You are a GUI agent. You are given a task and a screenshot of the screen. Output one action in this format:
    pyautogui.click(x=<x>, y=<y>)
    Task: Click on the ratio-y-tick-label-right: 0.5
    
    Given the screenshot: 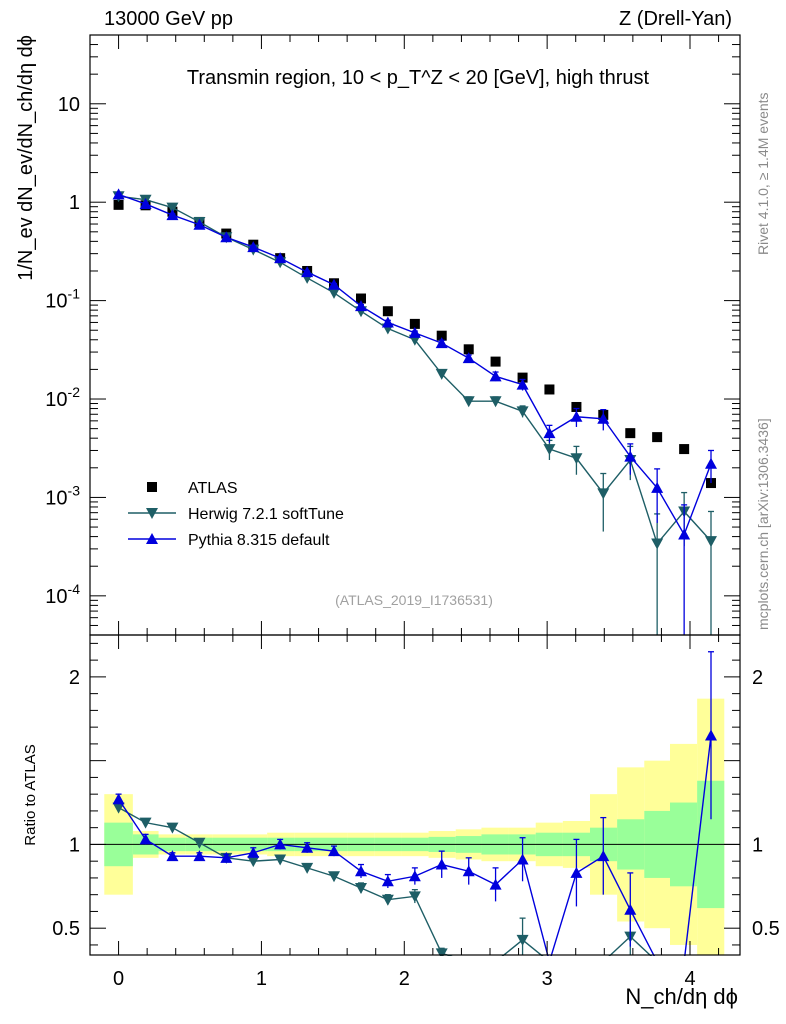 What is the action you would take?
    pyautogui.click(x=766, y=929)
    